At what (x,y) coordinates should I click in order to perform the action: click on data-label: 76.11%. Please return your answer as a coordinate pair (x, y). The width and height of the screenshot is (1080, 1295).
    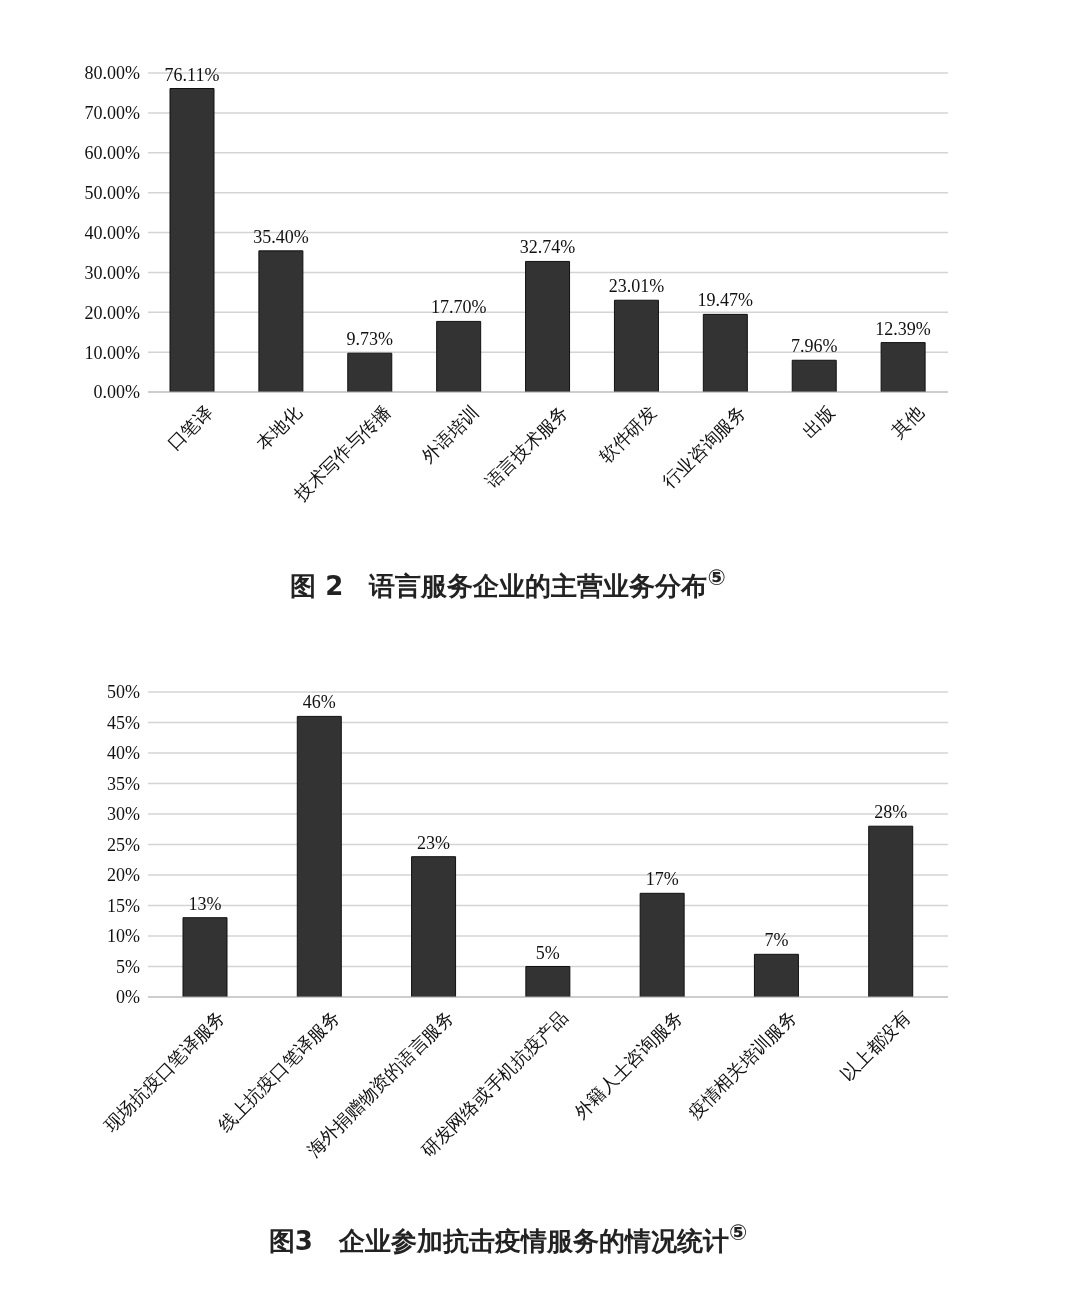
    Looking at the image, I should click on (192, 74).